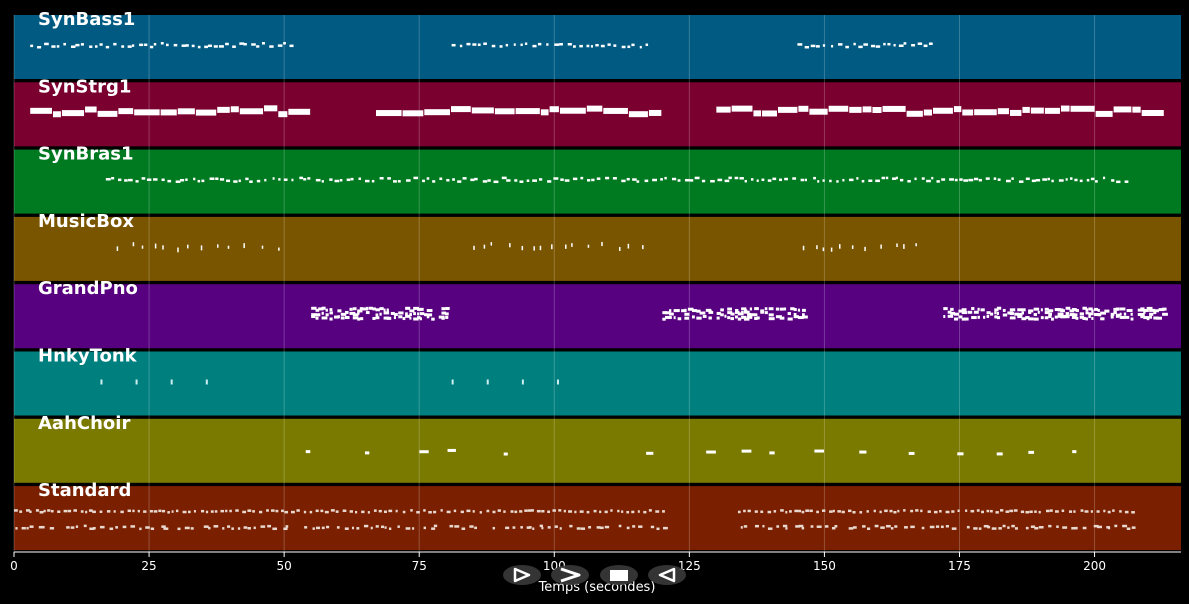 The width and height of the screenshot is (1189, 604). Describe the element at coordinates (667, 575) in the screenshot. I see `rewind-button` at that location.